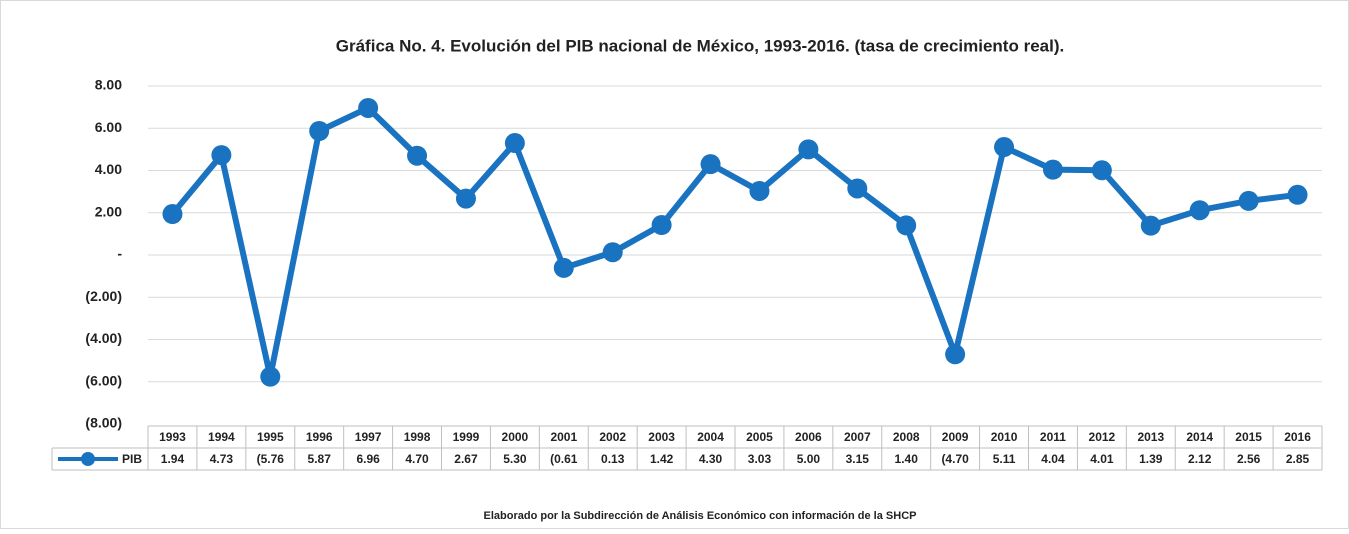 The image size is (1349, 534). I want to click on x-tick-label: 1999, so click(466, 437).